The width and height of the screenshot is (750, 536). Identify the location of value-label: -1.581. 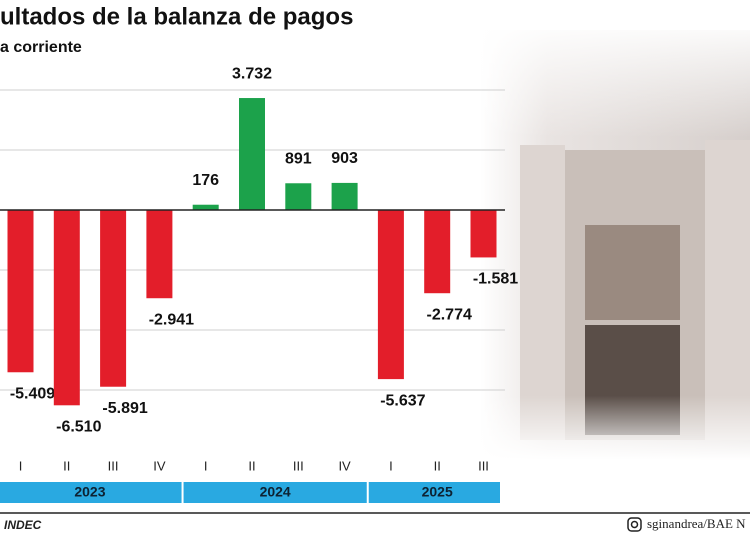
(495, 279).